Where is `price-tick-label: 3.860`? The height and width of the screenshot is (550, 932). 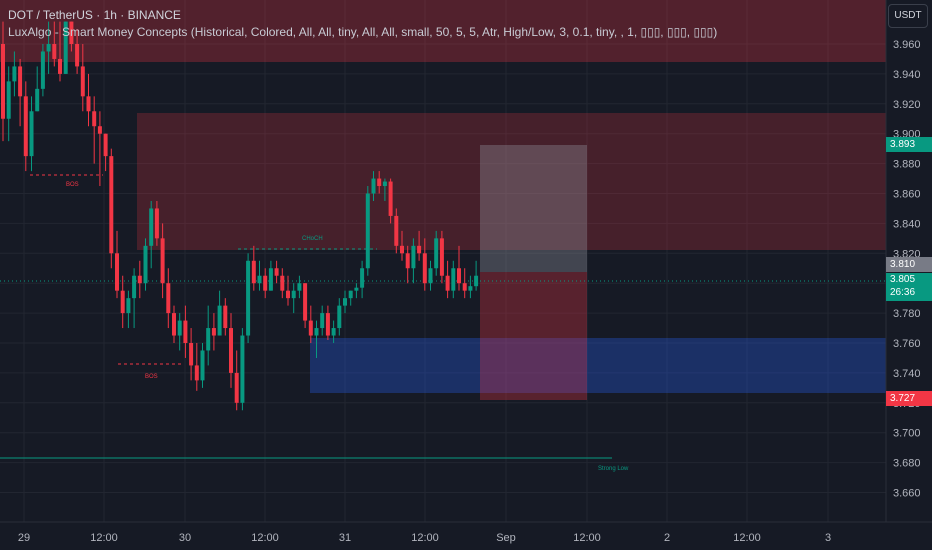
price-tick-label: 3.860 is located at coordinates (907, 195).